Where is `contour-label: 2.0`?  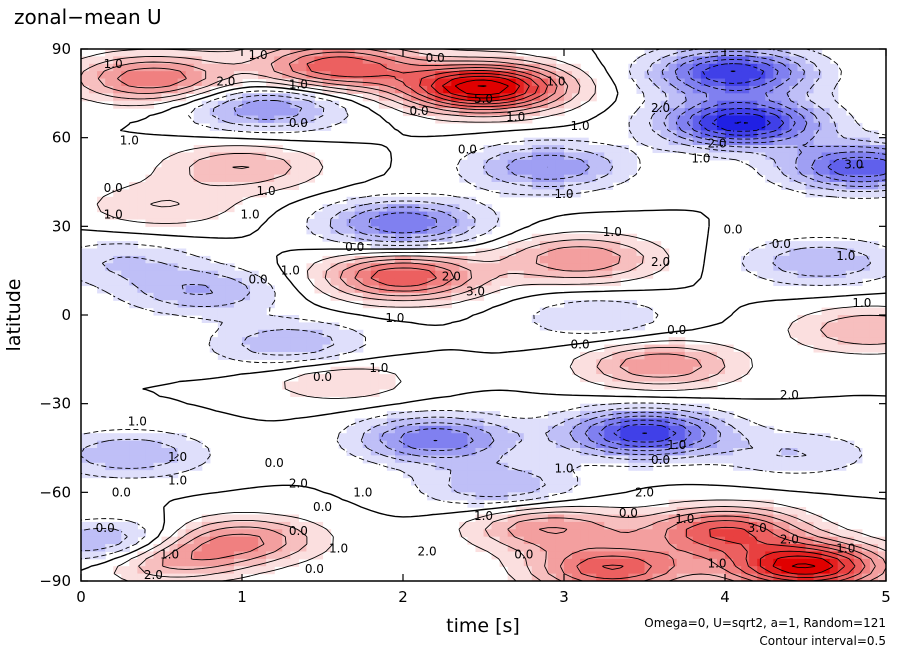
contour-label: 2.0 is located at coordinates (716, 144).